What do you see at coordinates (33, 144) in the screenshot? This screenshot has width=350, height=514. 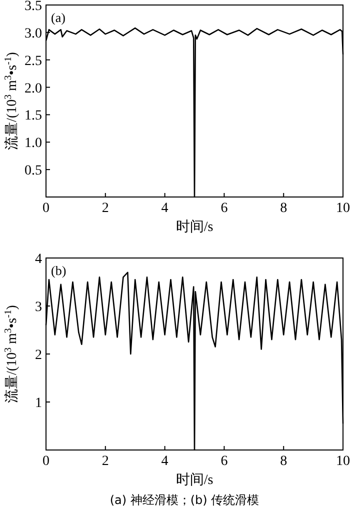 I see `y-tick-label: 1.0` at bounding box center [33, 144].